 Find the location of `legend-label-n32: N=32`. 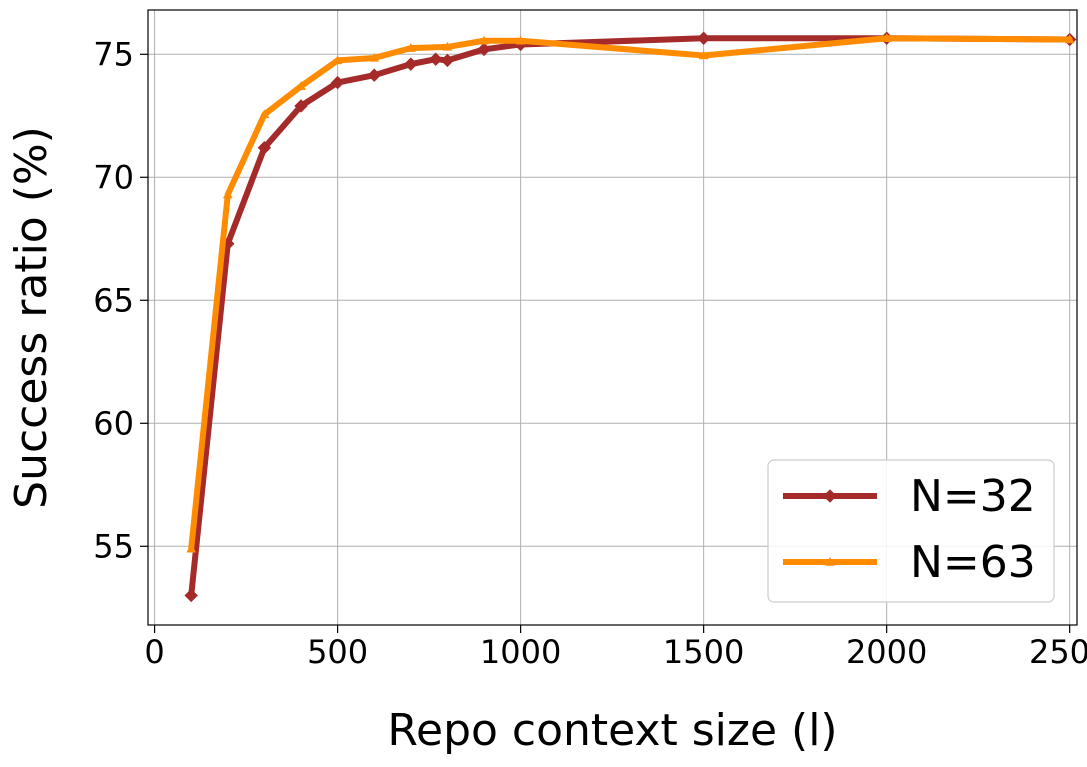

legend-label-n32: N=32 is located at coordinates (973, 496).